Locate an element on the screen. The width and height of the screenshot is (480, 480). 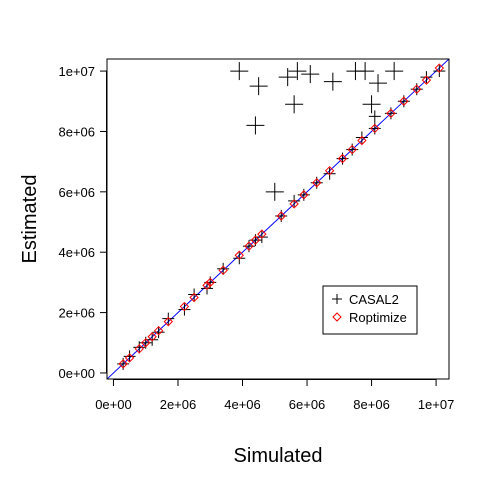
y-tick-label-5: 1e+07 is located at coordinates (76, 71).